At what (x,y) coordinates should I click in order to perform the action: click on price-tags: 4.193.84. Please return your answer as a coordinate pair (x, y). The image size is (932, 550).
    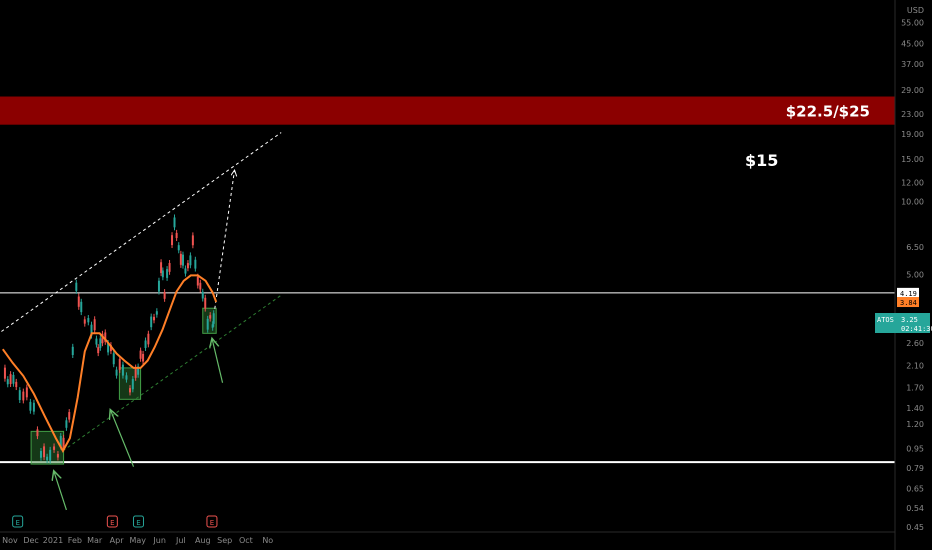
    Looking at the image, I should click on (908, 297).